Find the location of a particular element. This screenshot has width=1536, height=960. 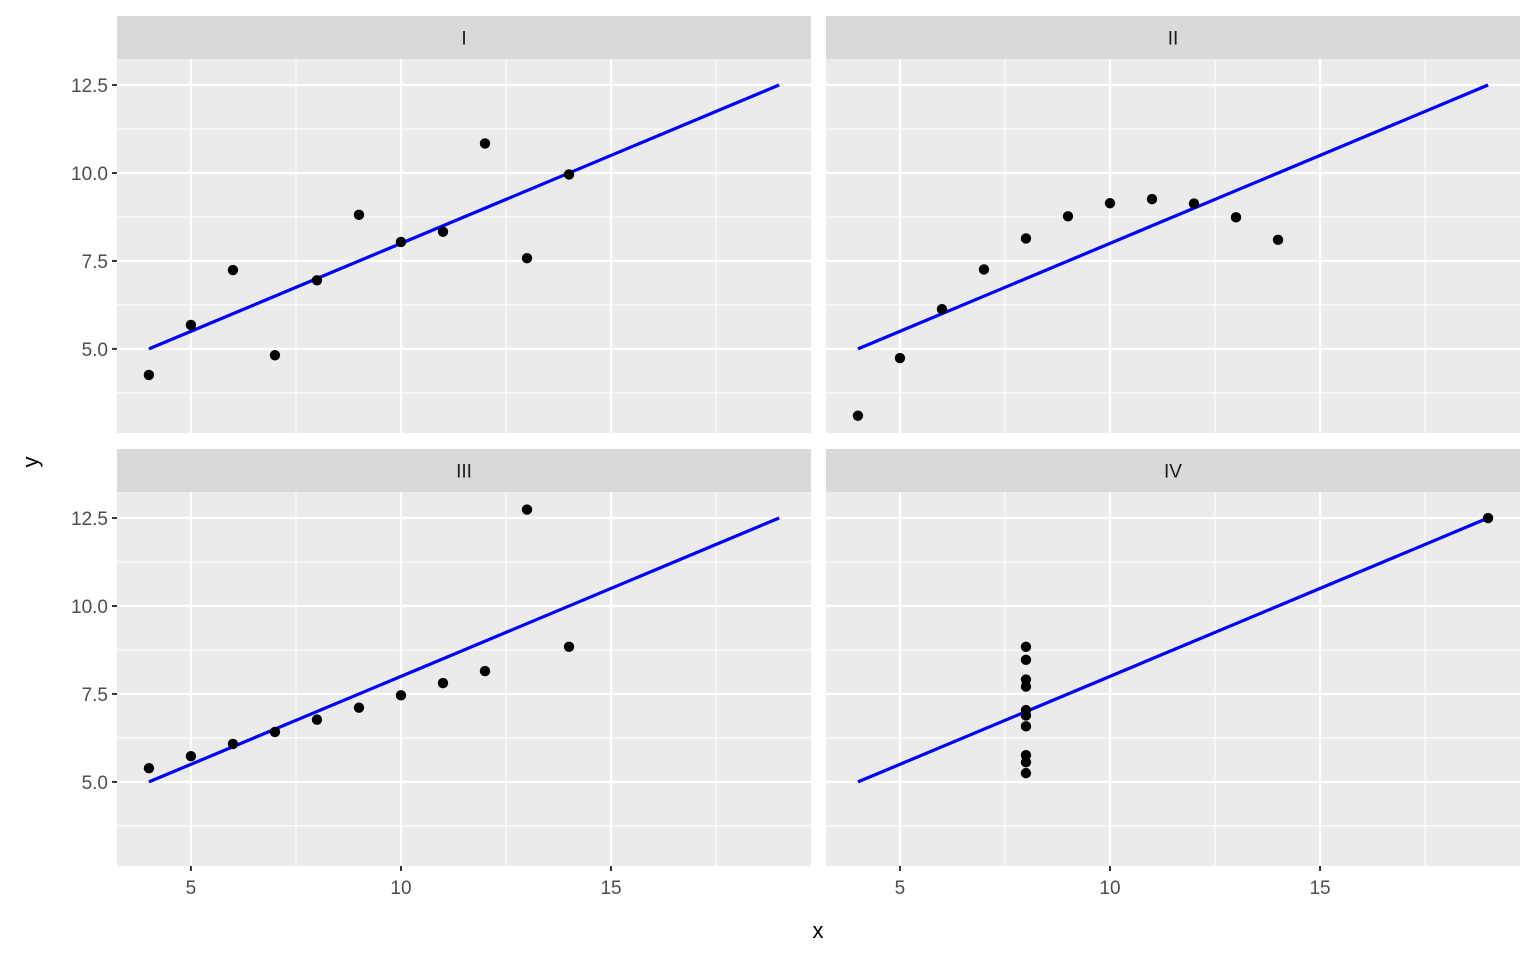

facet-label: II is located at coordinates (1173, 39).